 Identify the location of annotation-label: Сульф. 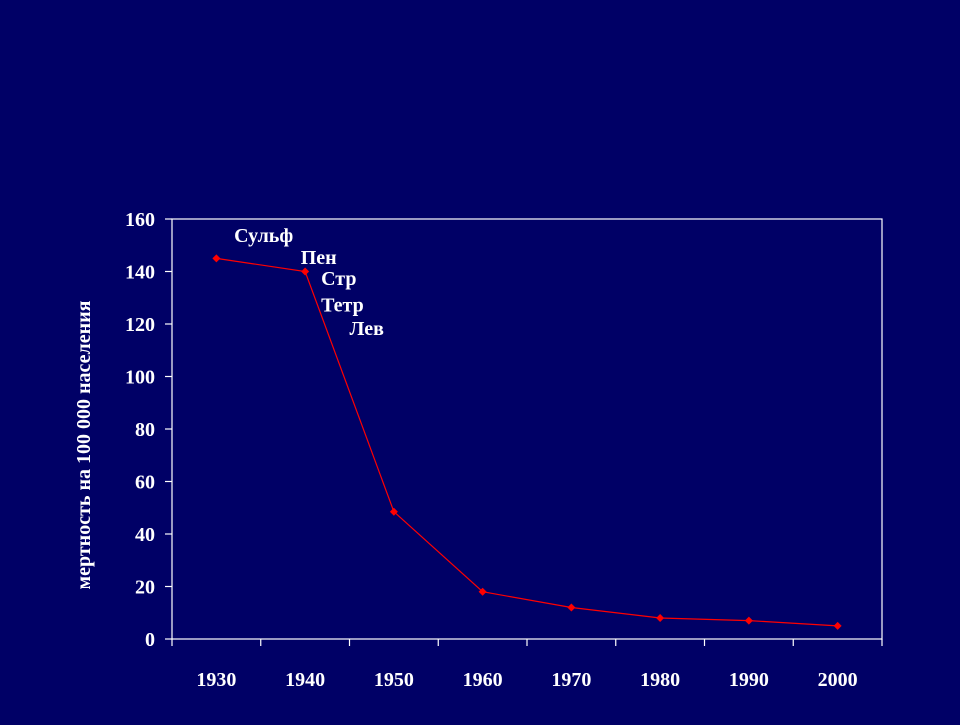
(263, 236).